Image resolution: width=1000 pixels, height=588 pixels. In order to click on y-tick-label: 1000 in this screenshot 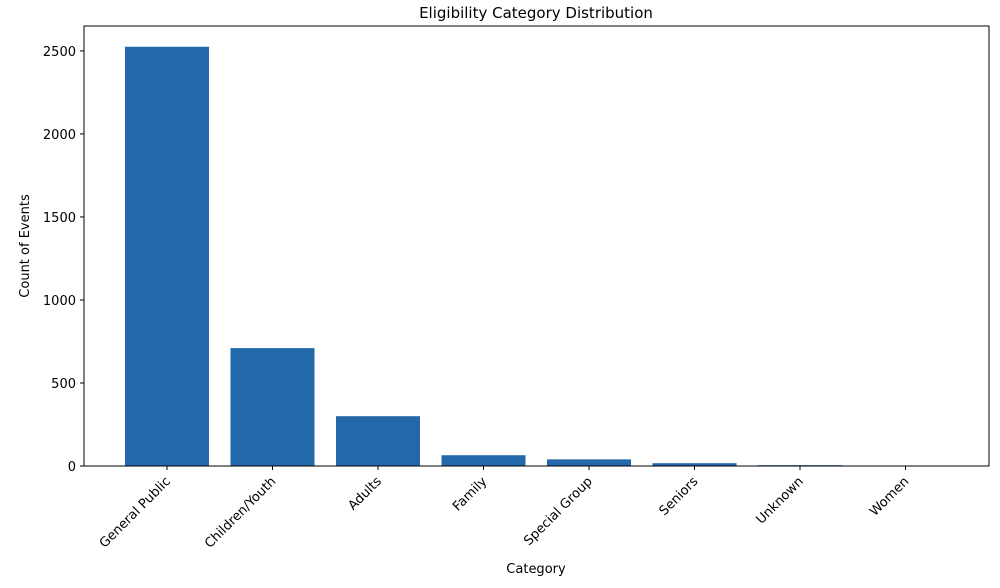, I will do `click(59, 301)`.